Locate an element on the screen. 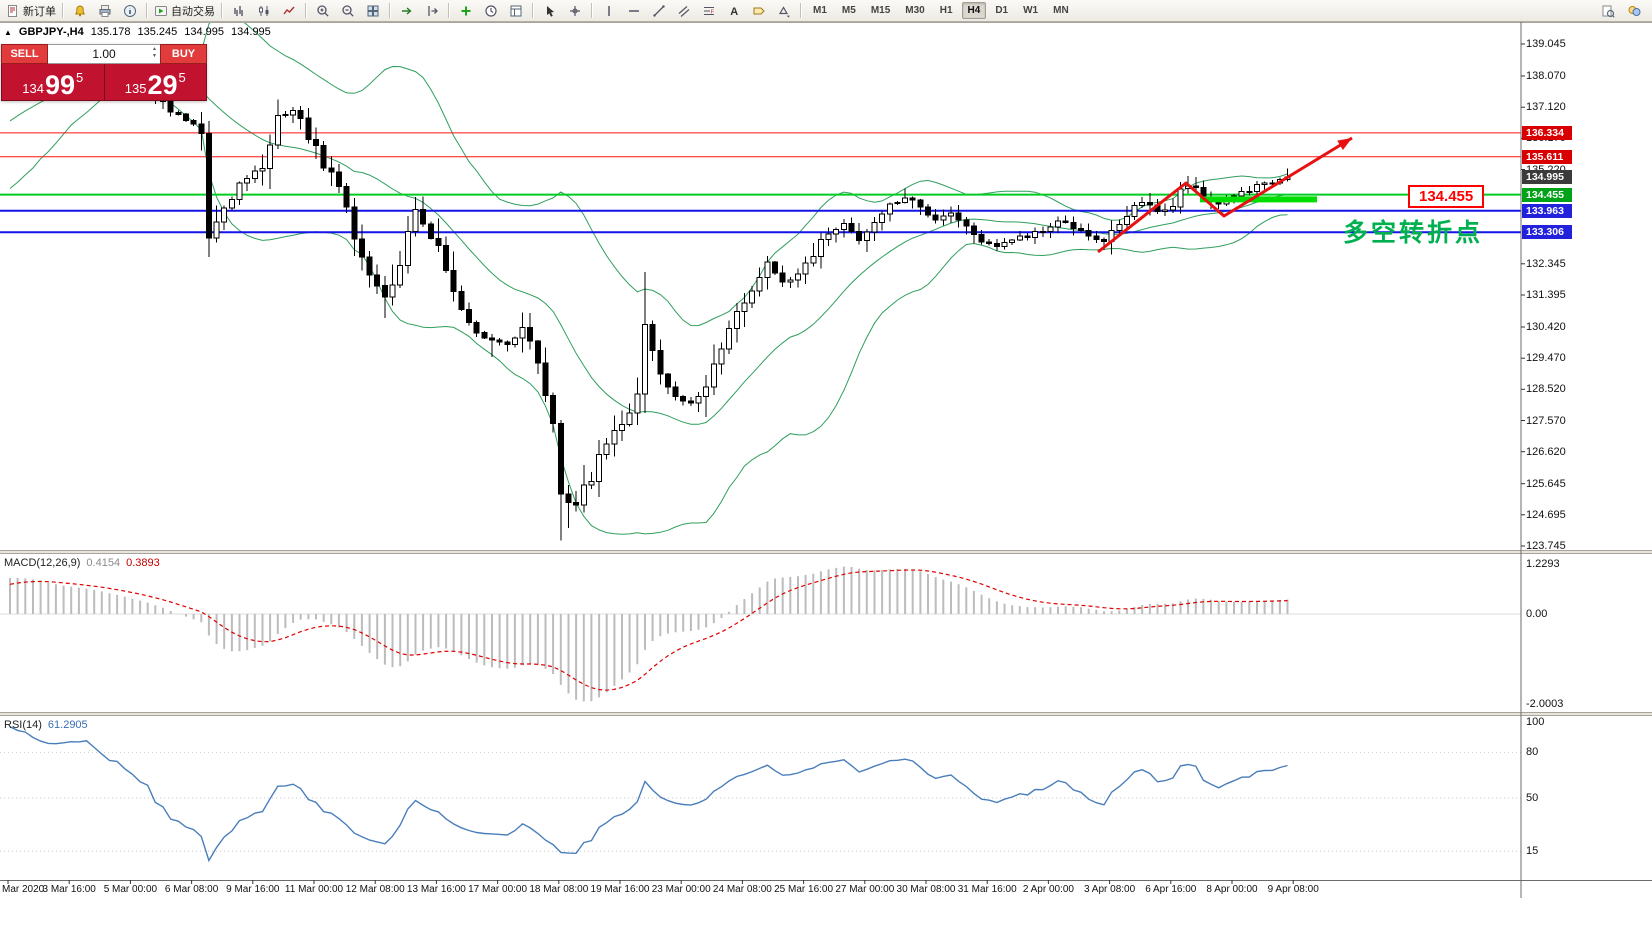  toolbar-right-buttons is located at coordinates (1621, 11).